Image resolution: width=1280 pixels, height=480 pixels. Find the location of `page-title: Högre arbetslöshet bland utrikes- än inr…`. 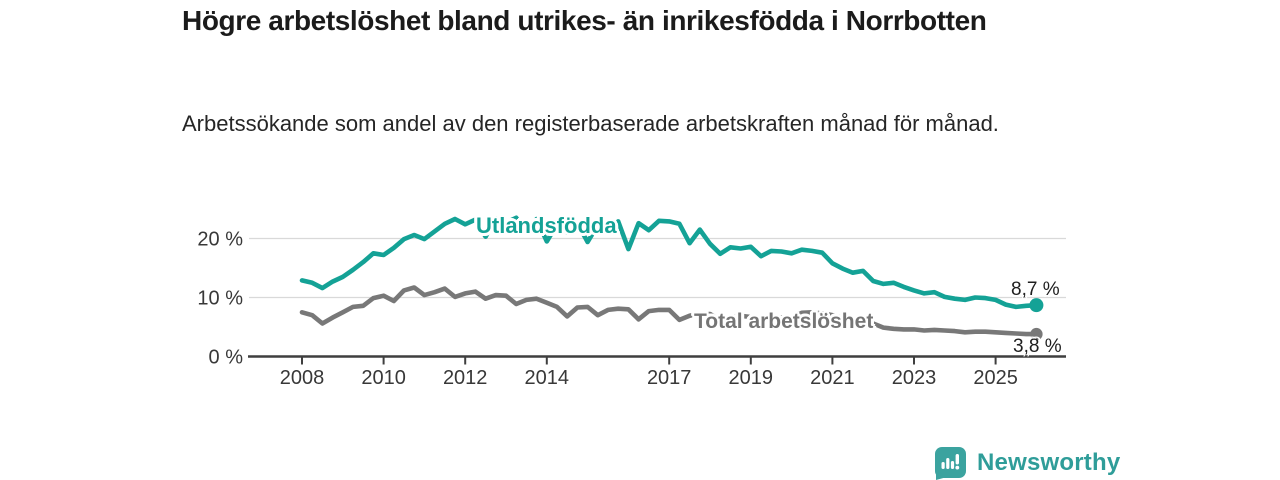

page-title: Högre arbetslöshet bland utrikes- än inr… is located at coordinates (584, 20).